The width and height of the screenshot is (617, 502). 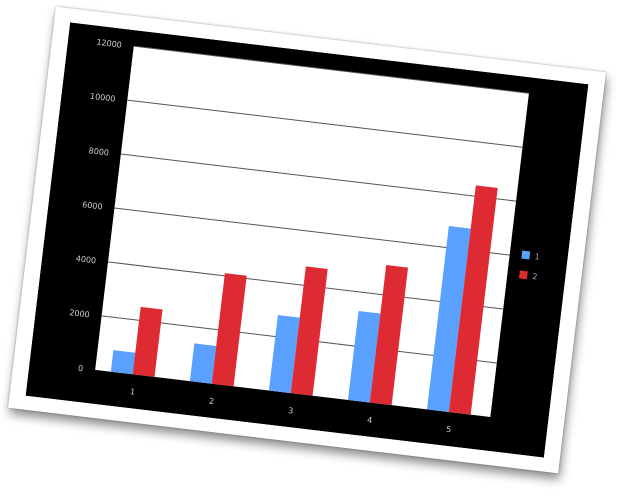 What do you see at coordinates (370, 420) in the screenshot?
I see `x-tick-label-4: 4` at bounding box center [370, 420].